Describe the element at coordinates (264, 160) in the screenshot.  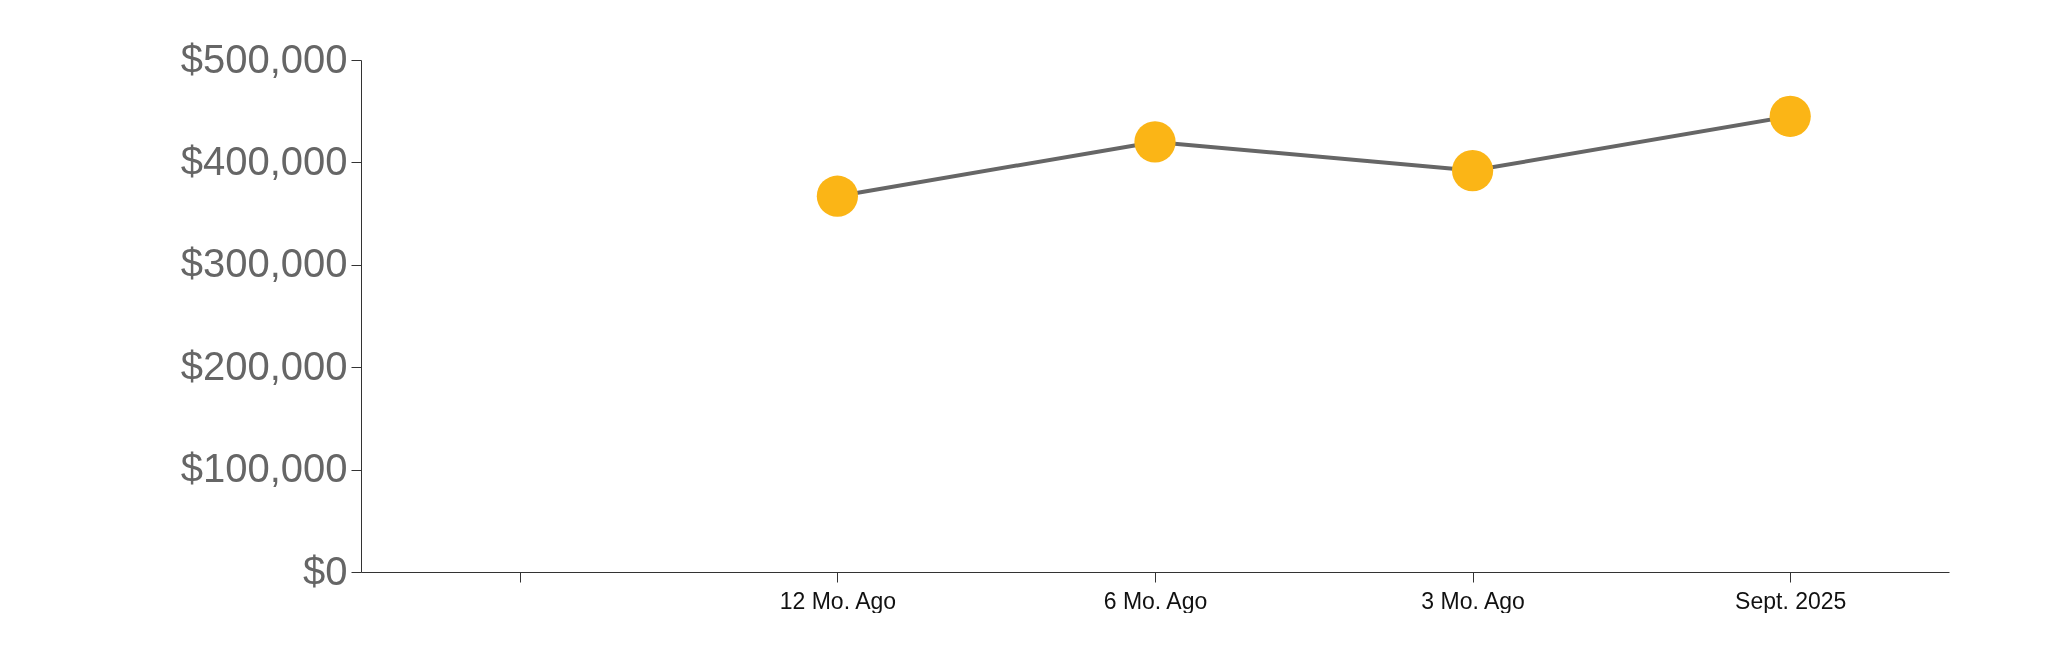
I see `y-tick-label: $400,000` at that location.